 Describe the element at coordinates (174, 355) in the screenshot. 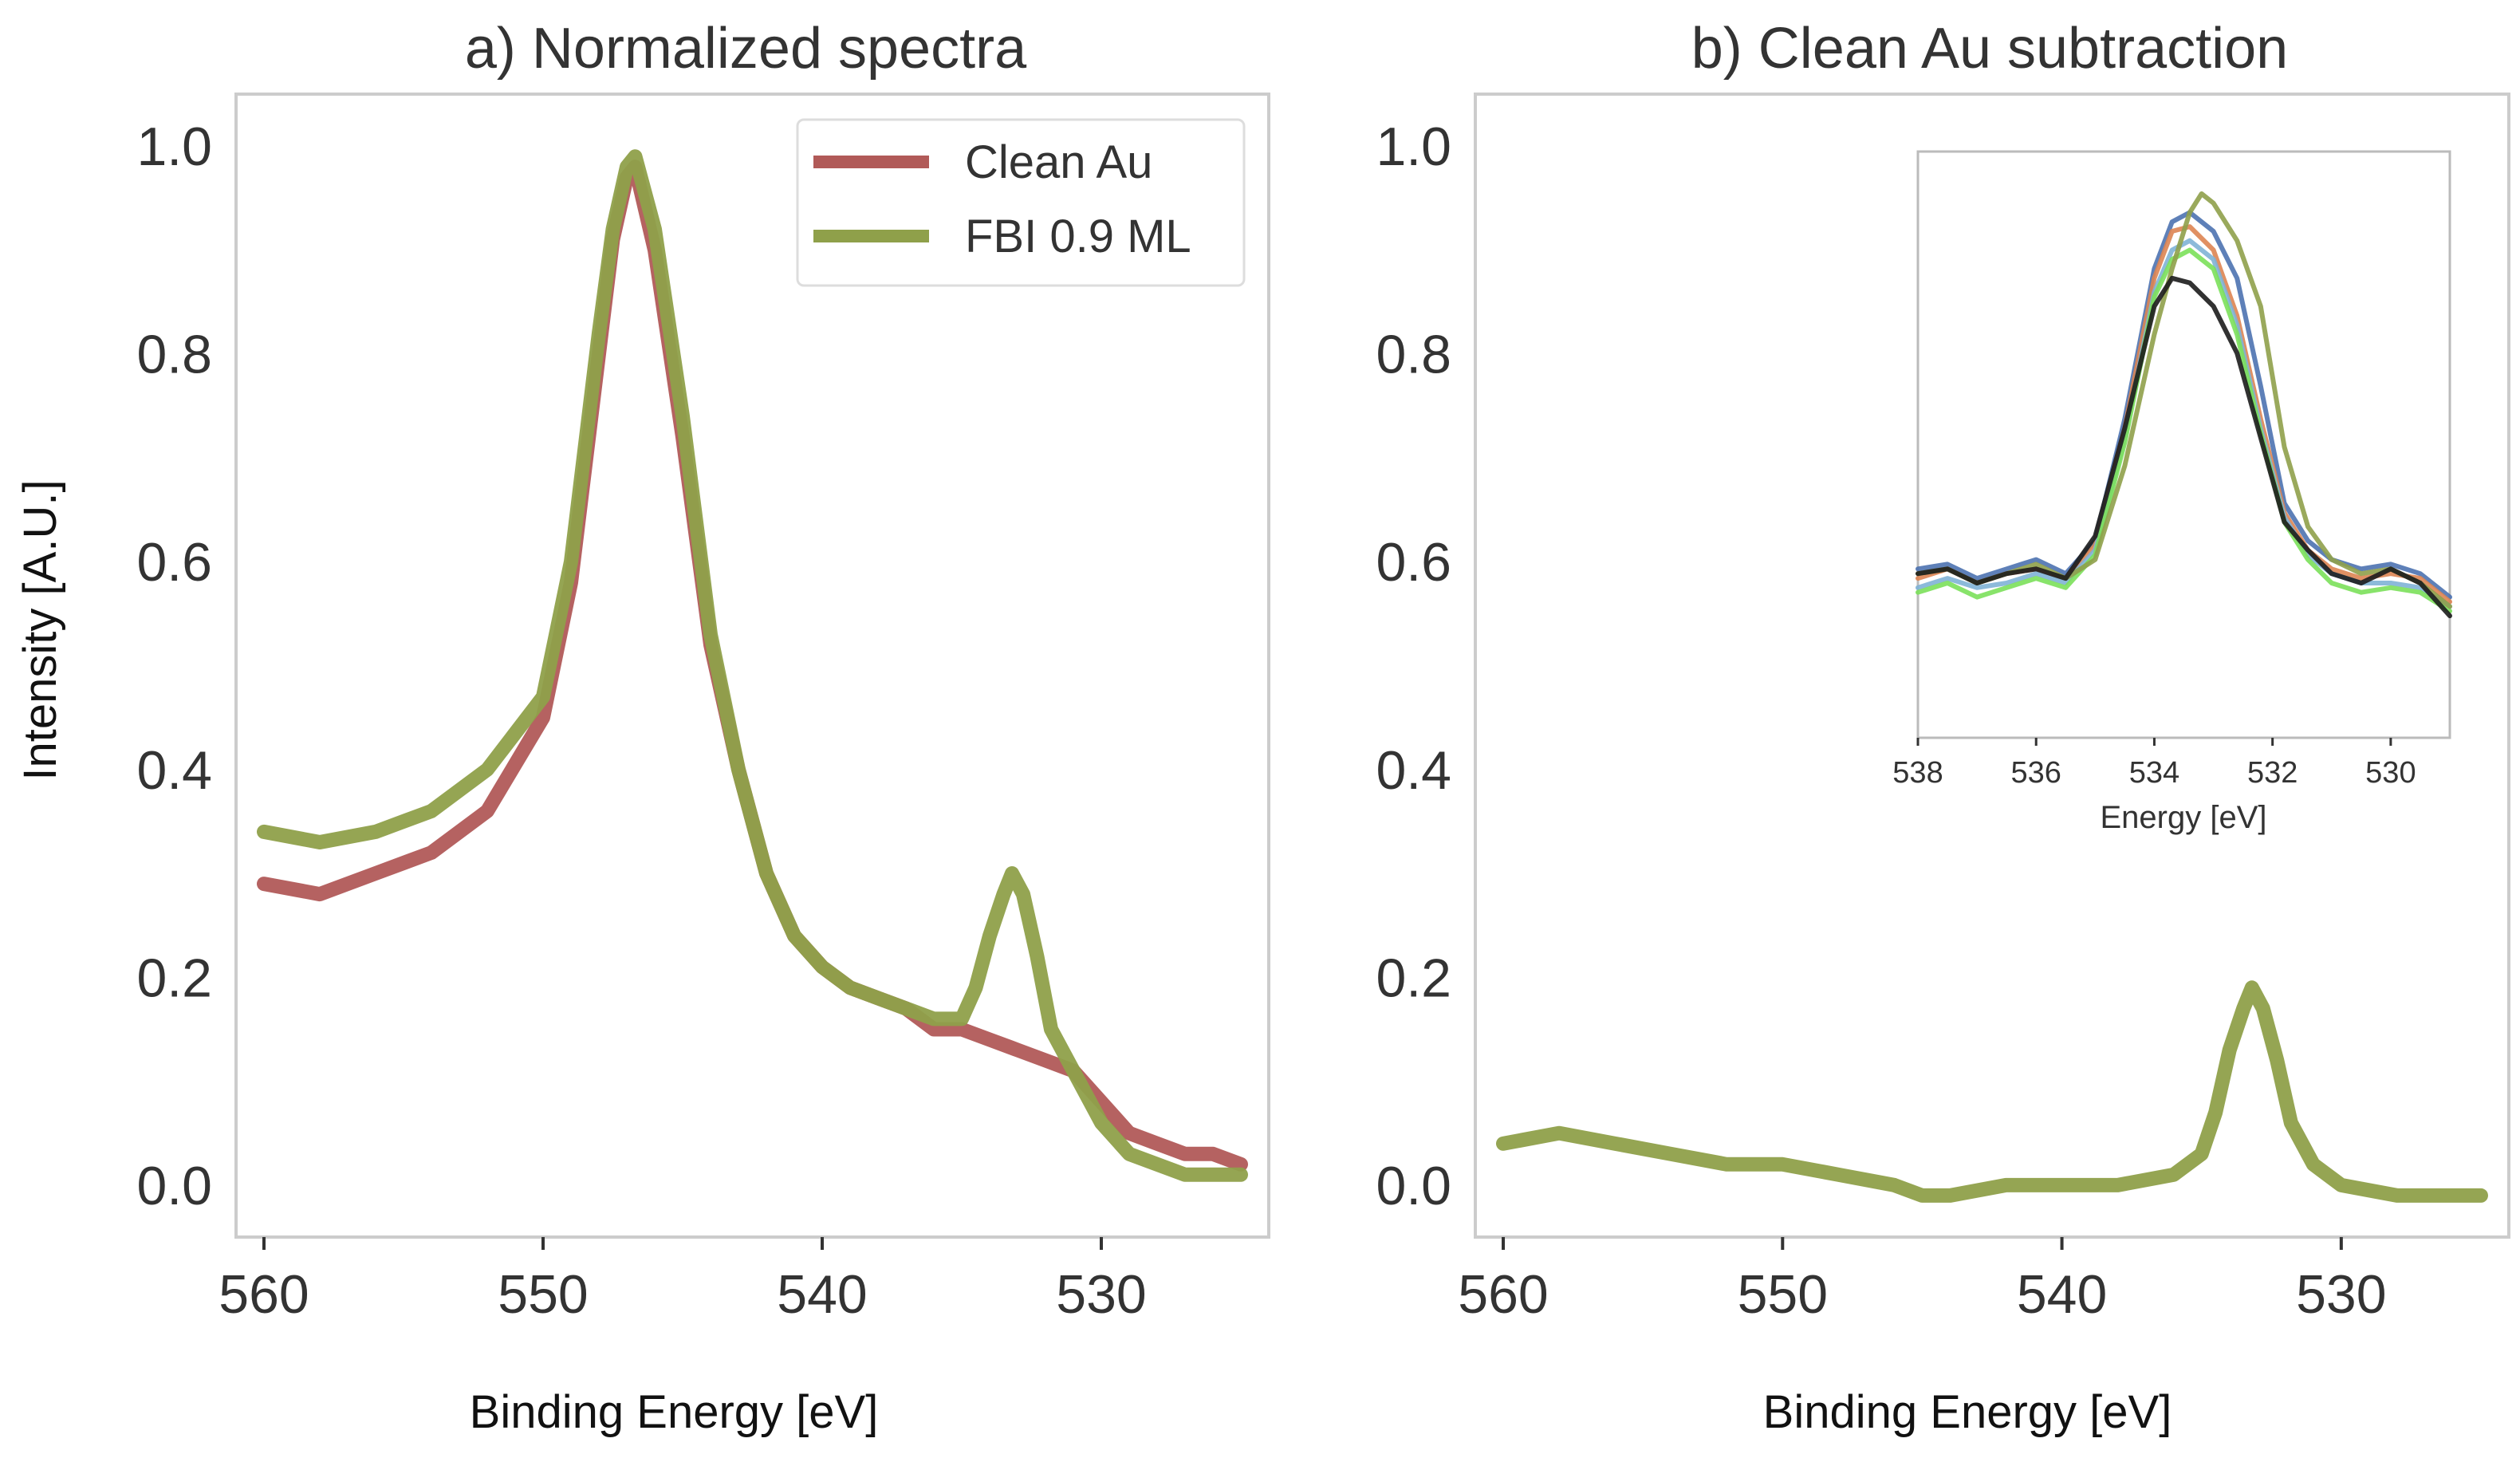

I see `panel-a-ytick-label-4: 0.8` at that location.